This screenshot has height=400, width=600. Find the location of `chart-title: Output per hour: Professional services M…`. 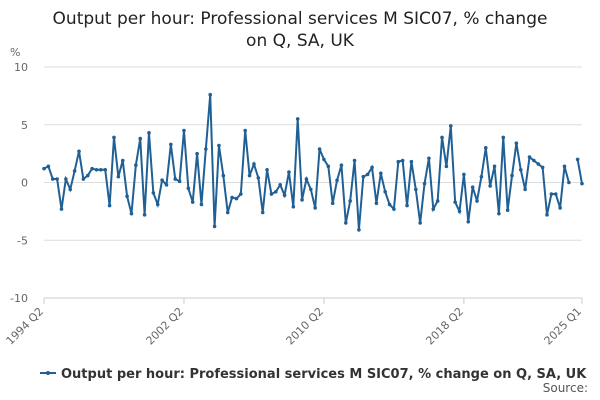

chart-title: Output per hour: Professional services M… is located at coordinates (300, 30).